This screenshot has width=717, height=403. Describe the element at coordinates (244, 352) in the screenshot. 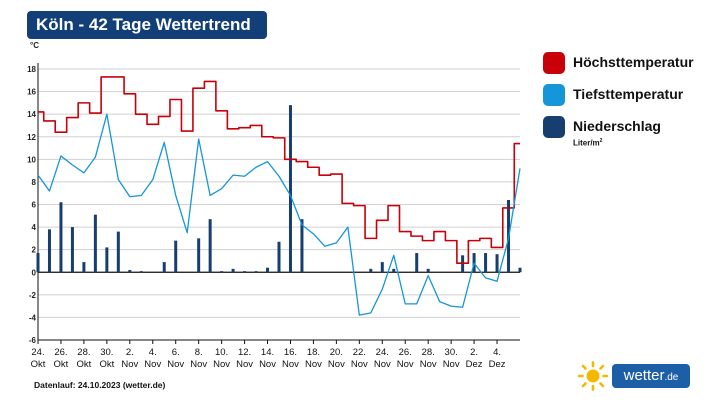

I see `x-tick-day: 12.` at that location.